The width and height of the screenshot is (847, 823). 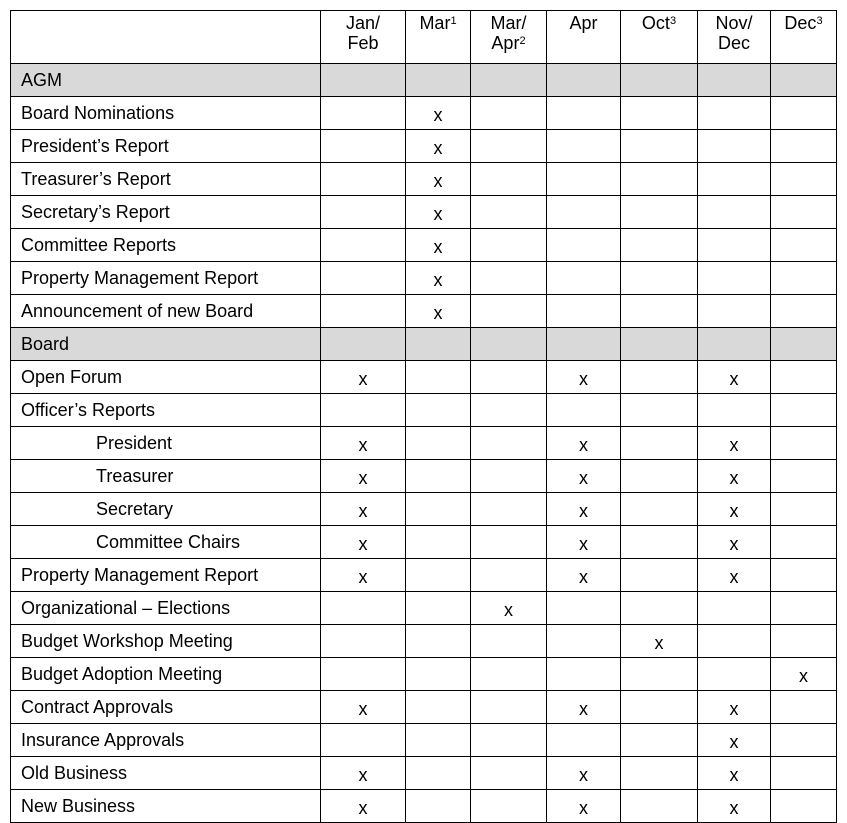 I want to click on row-label: Secretary, so click(x=165, y=509).